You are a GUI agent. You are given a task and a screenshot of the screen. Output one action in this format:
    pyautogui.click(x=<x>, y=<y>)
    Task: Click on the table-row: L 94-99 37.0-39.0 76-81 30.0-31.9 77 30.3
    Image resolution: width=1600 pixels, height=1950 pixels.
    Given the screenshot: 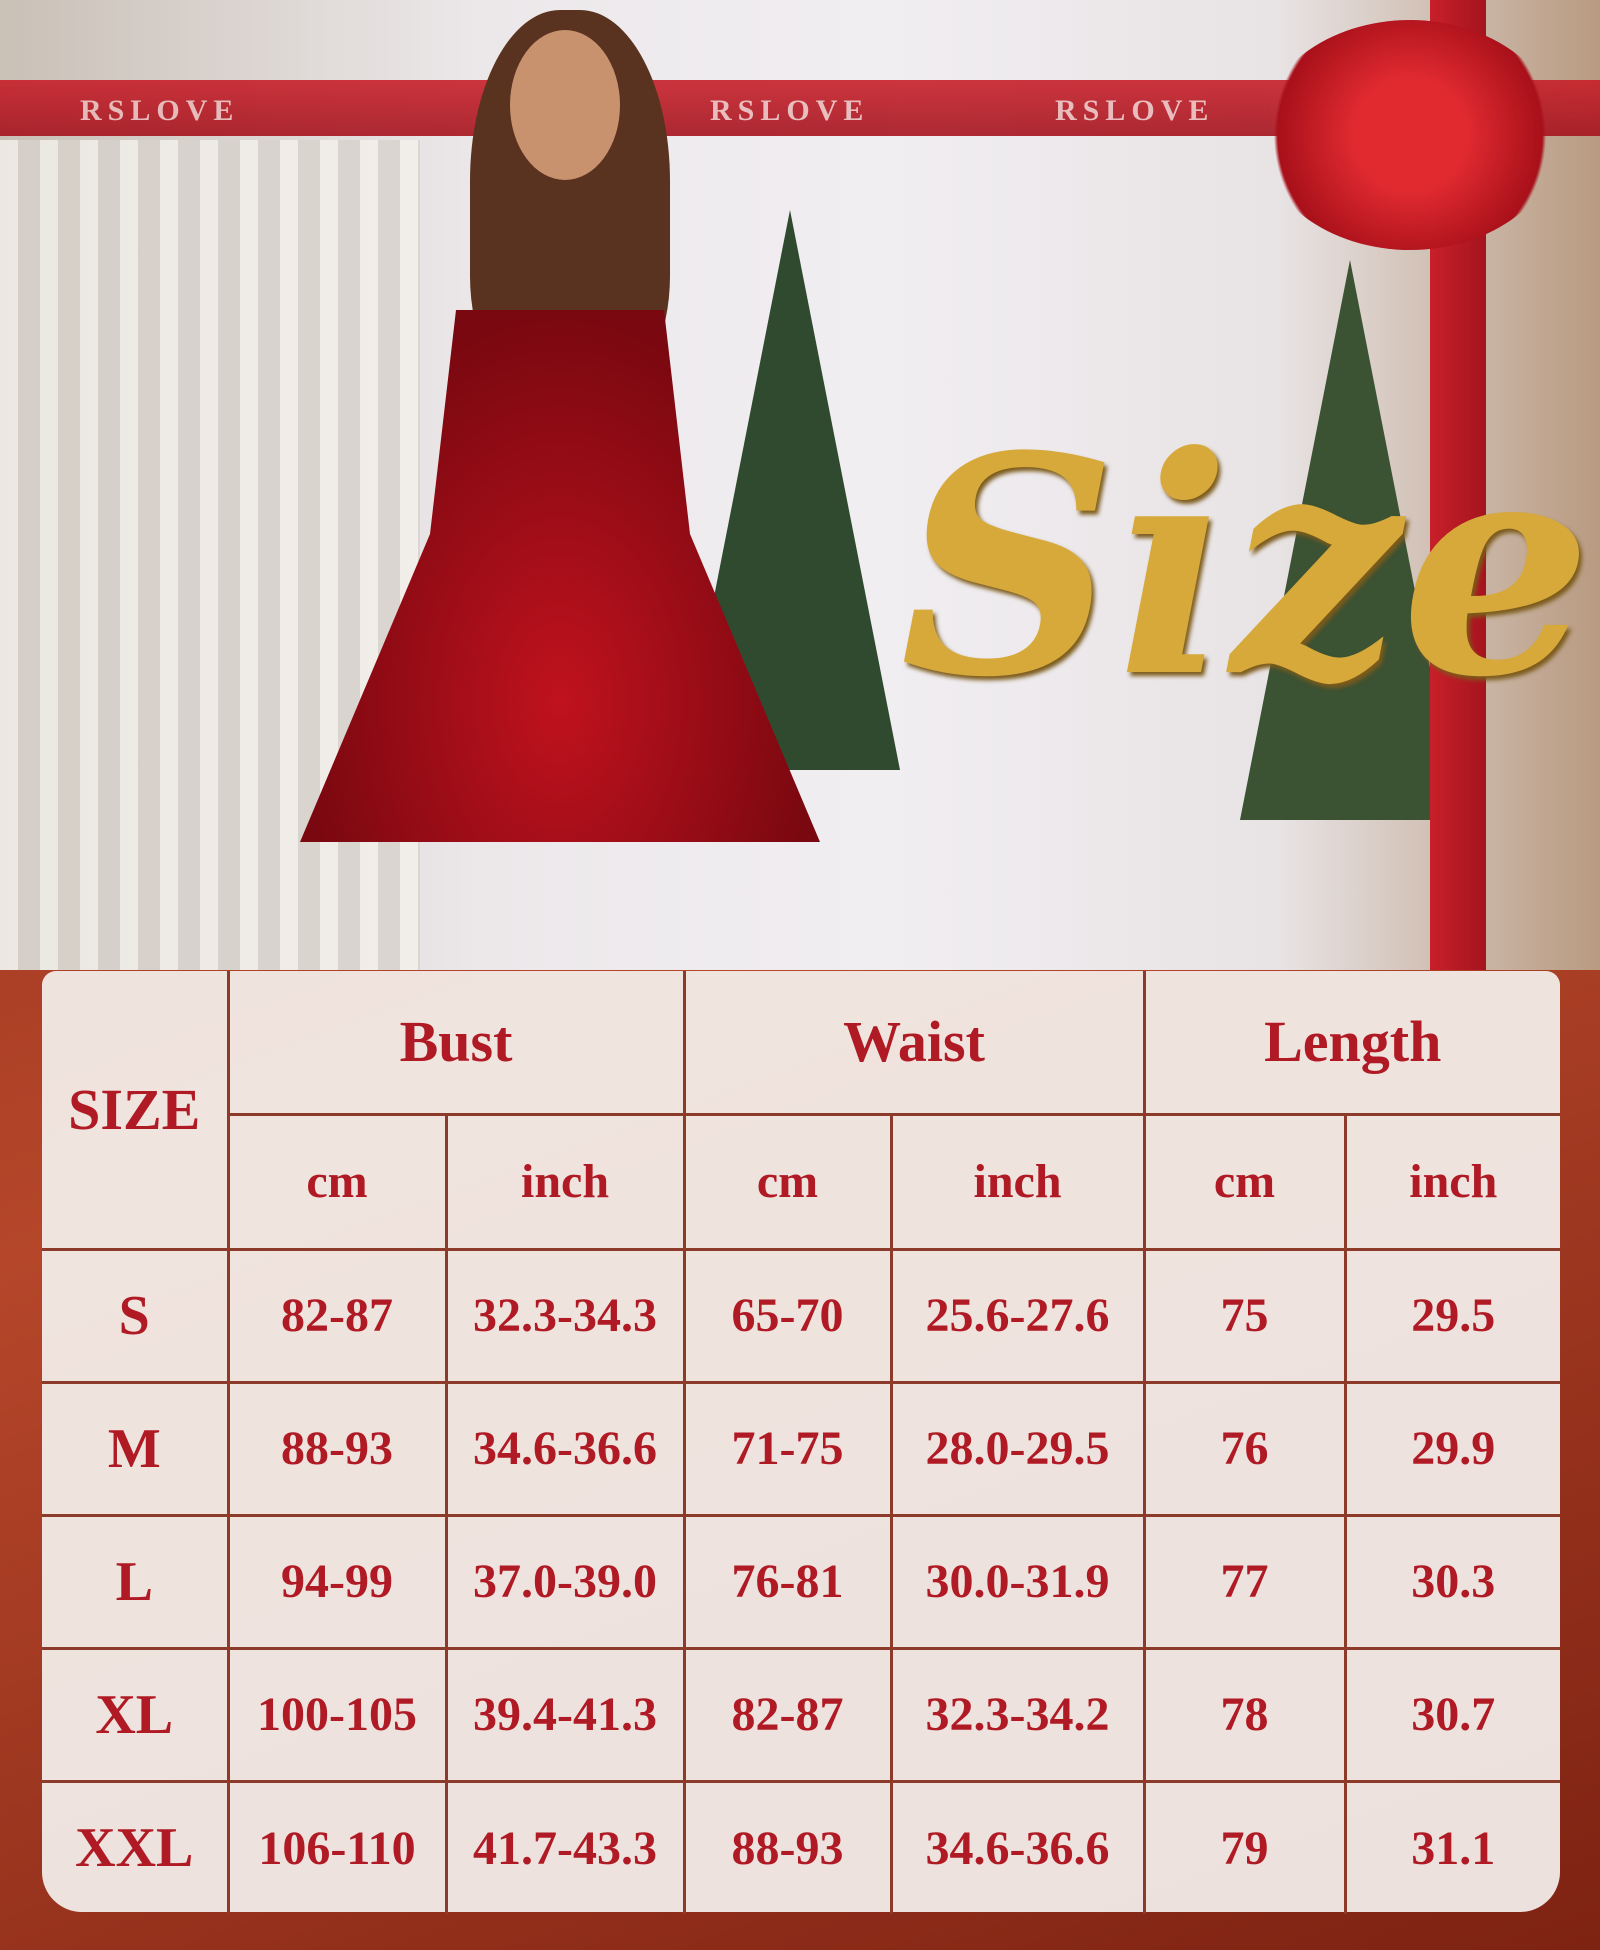 What is the action you would take?
    pyautogui.click(x=801, y=1581)
    